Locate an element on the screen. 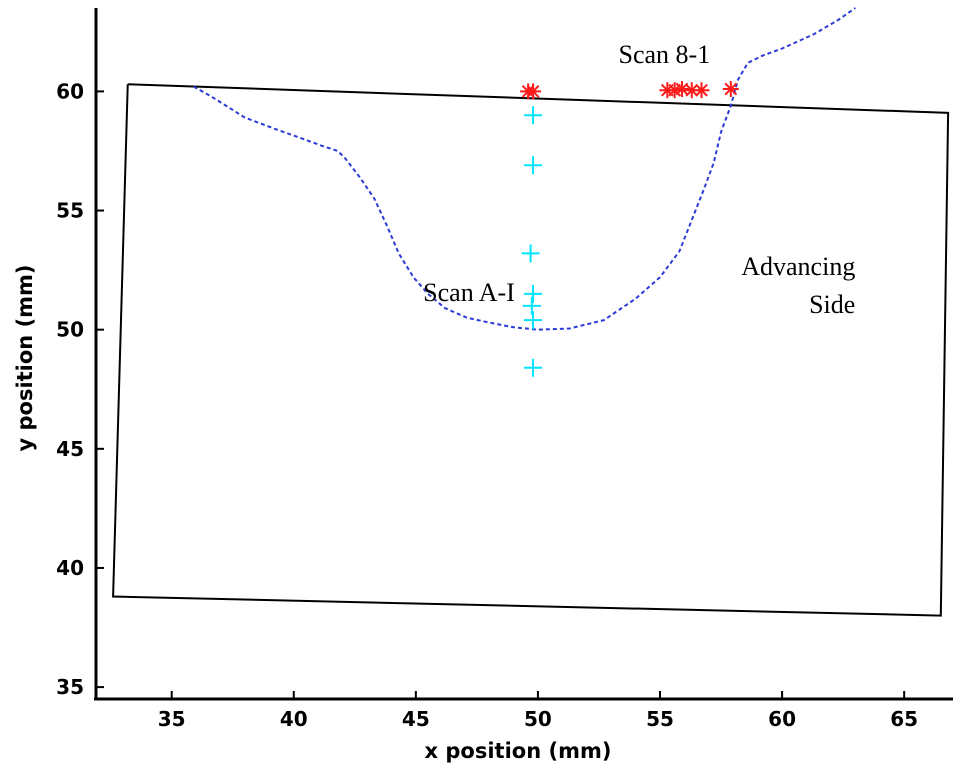 Image resolution: width=953 pixels, height=770 pixels. x-tick-label: 45 is located at coordinates (416, 719).